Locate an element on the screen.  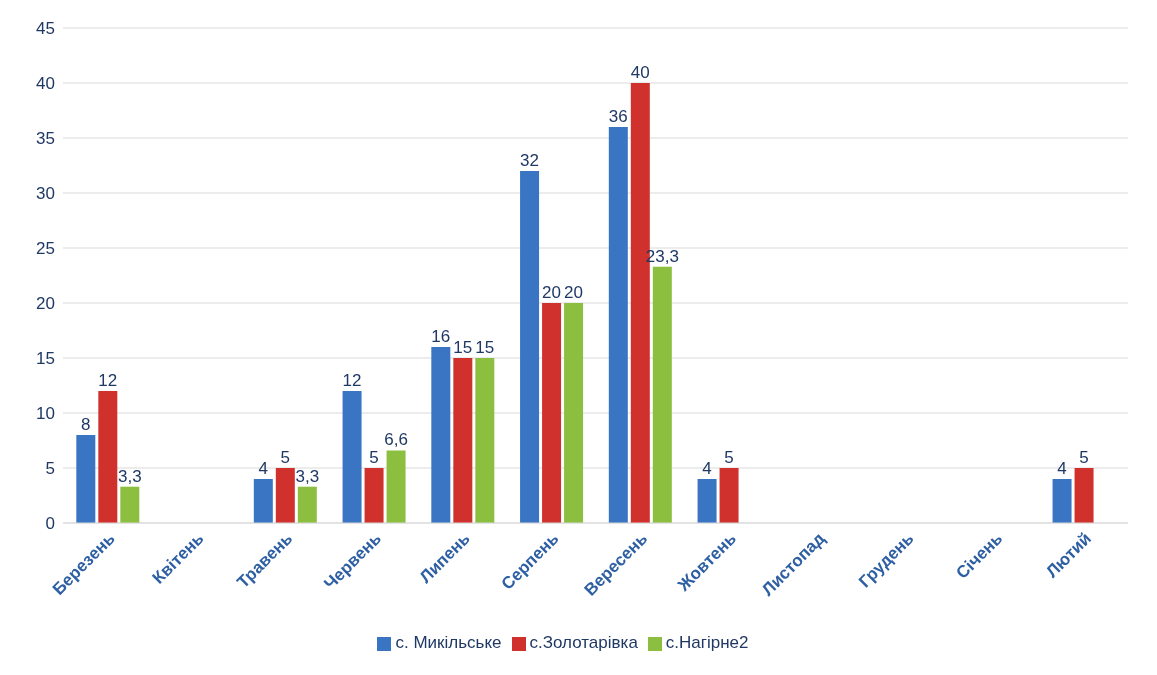
y-tick-label: 25 is located at coordinates (45, 249).